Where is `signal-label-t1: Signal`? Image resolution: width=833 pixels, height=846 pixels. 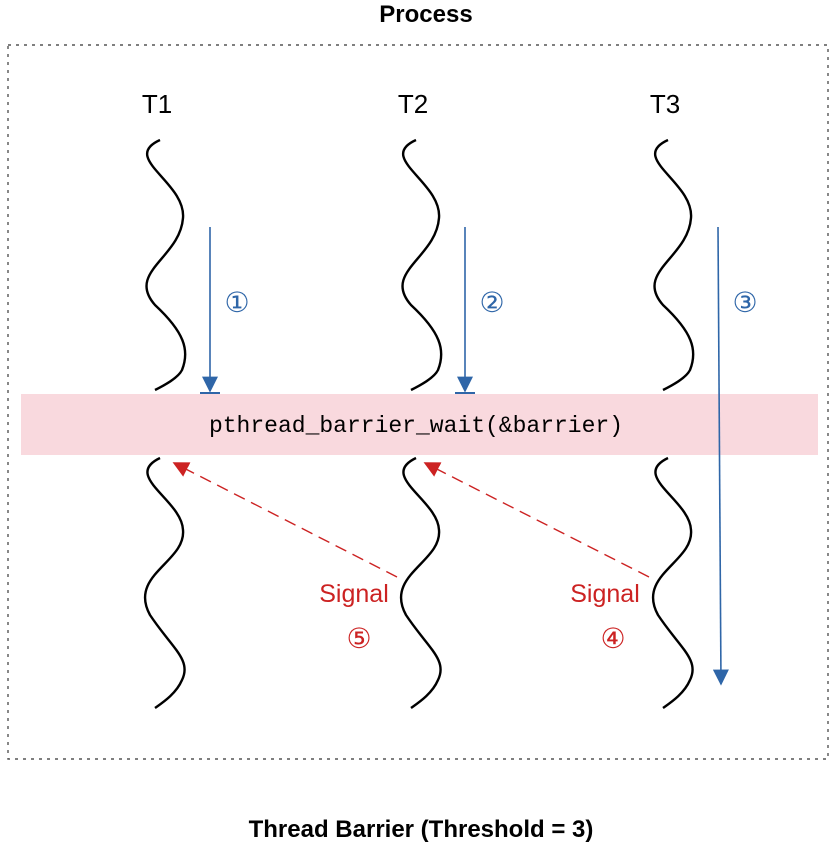
signal-label-t1: Signal is located at coordinates (354, 594).